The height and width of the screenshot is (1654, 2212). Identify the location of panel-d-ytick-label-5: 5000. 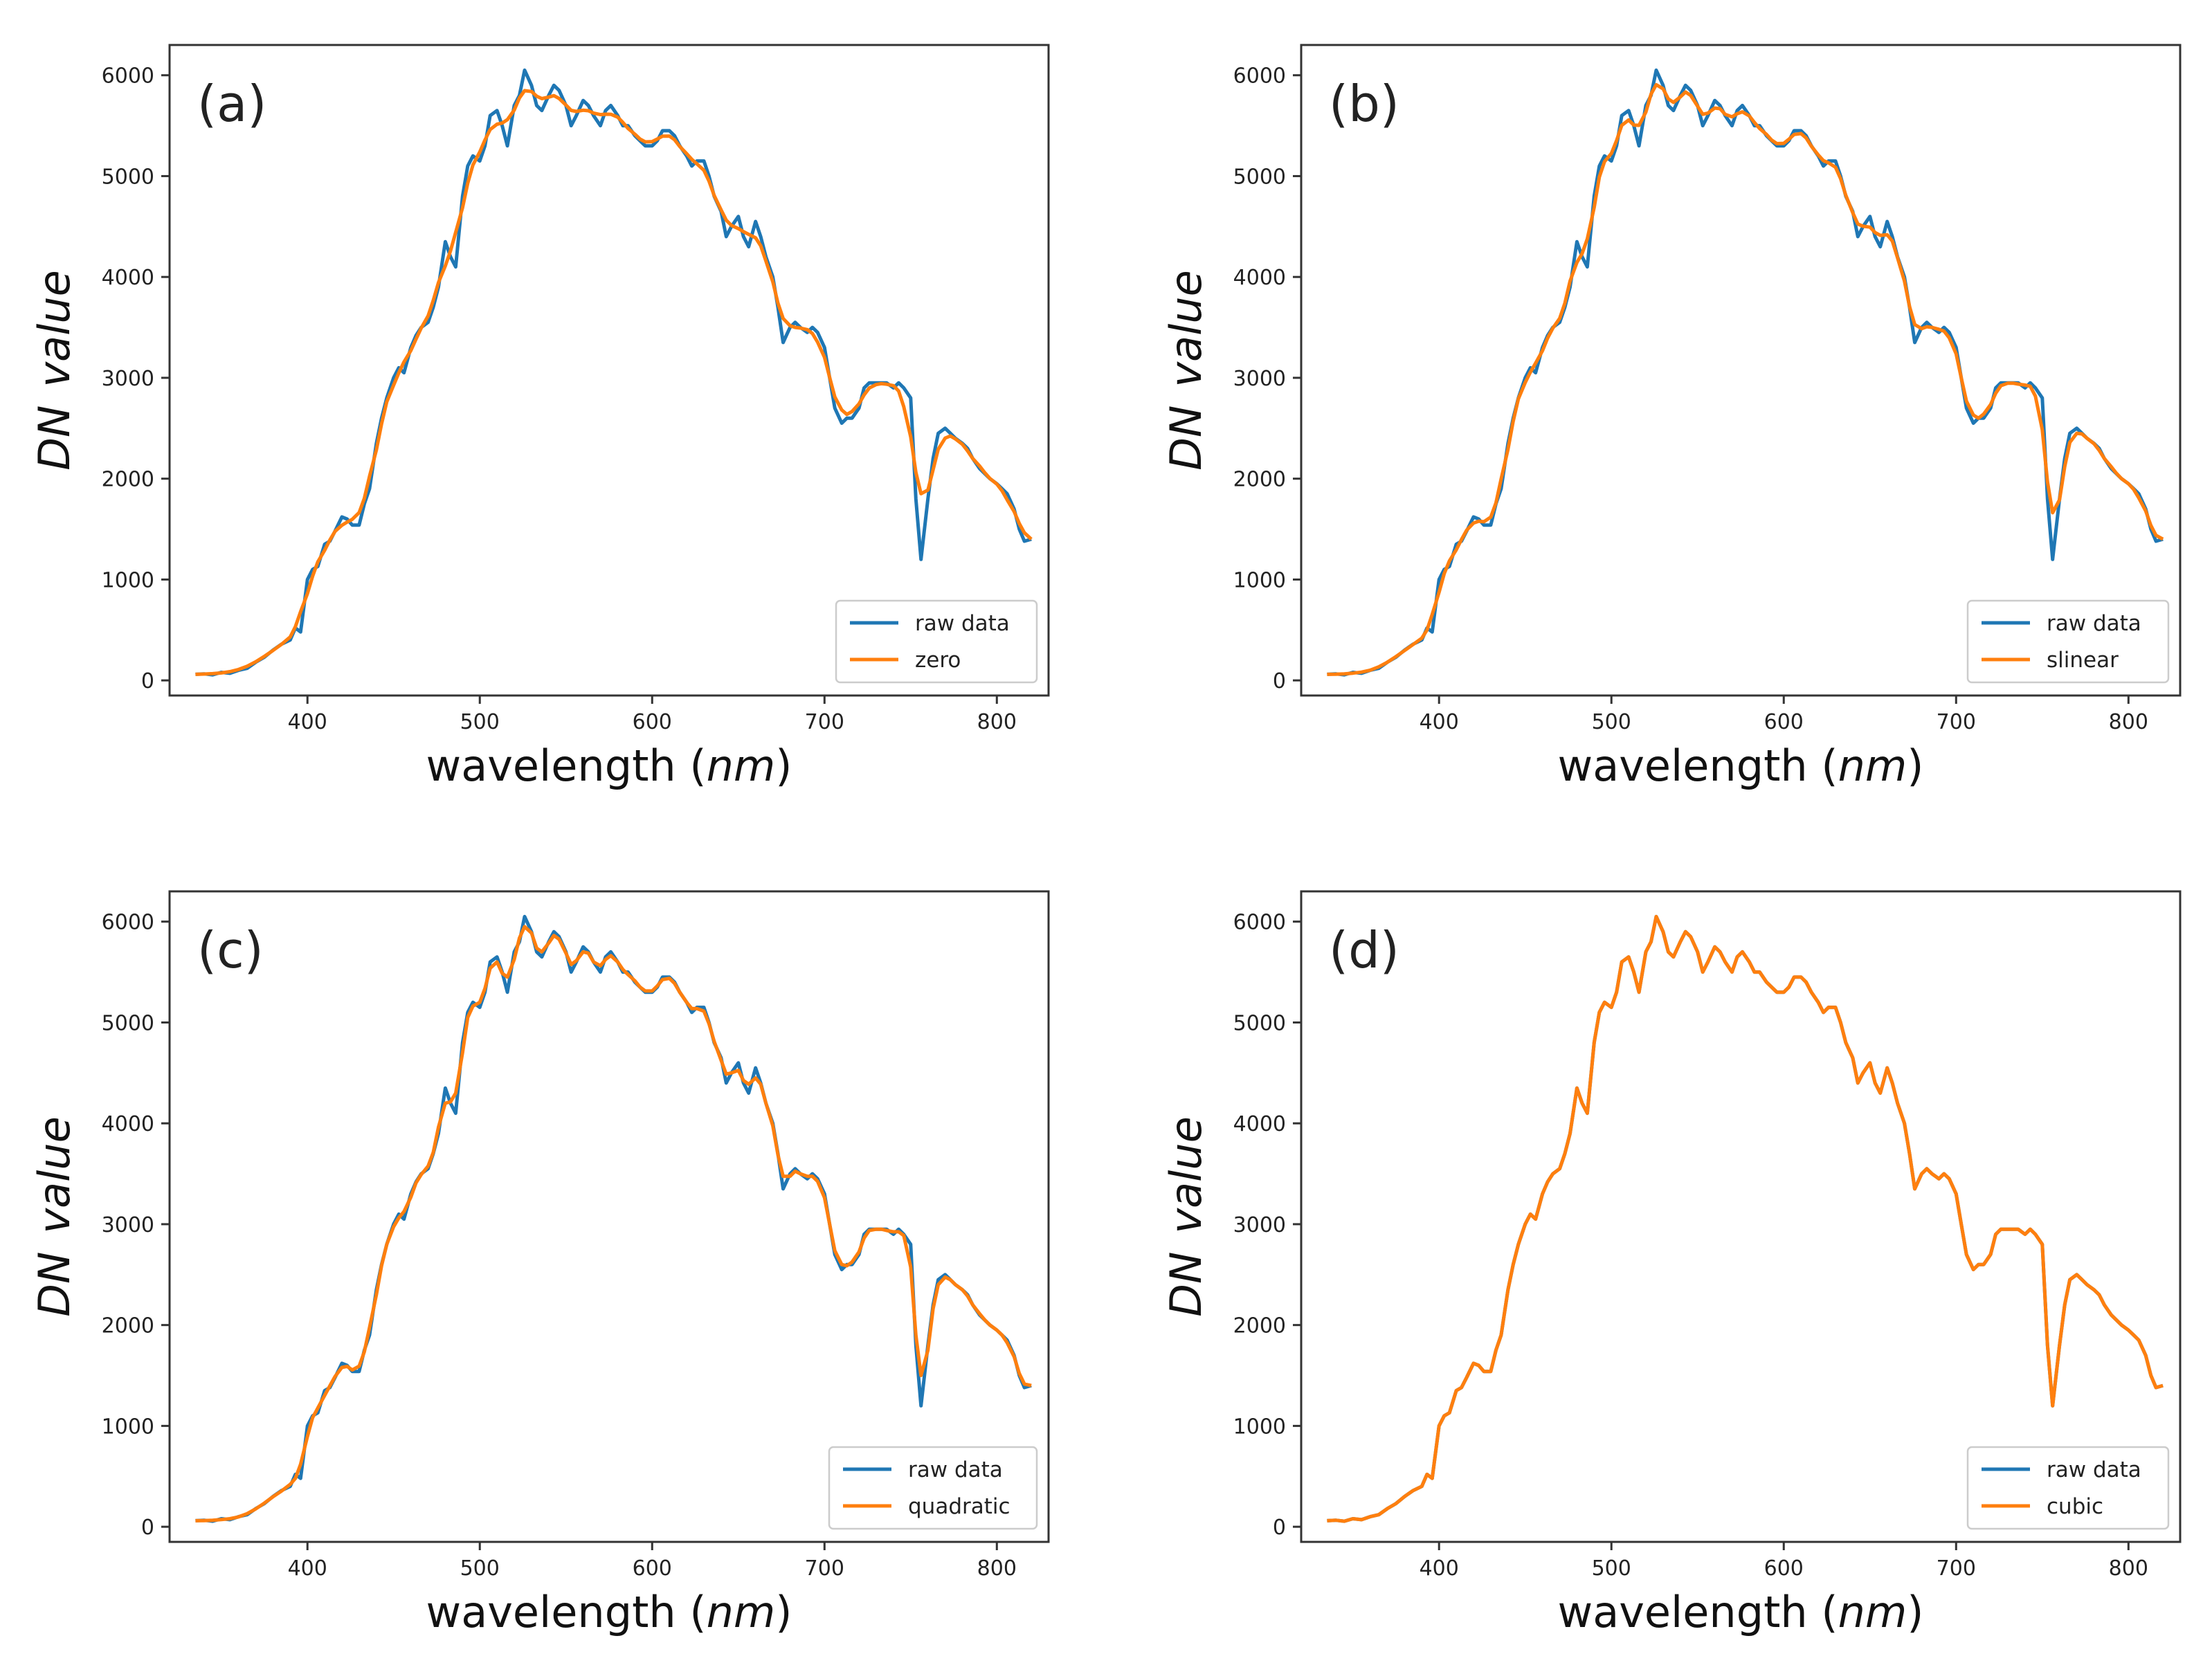
(1259, 1023).